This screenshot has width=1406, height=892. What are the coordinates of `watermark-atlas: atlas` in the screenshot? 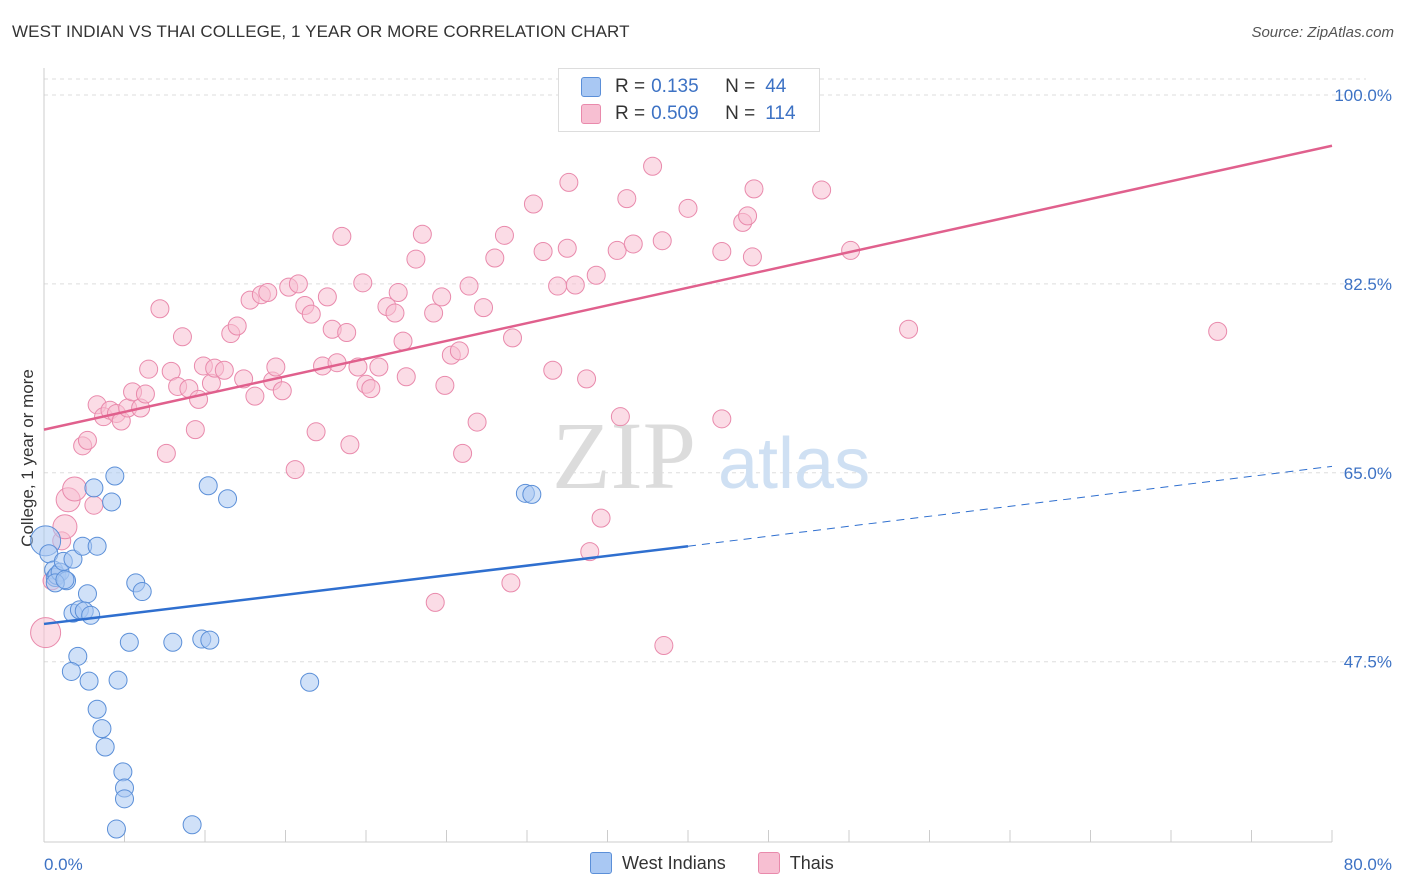 It's located at (794, 464).